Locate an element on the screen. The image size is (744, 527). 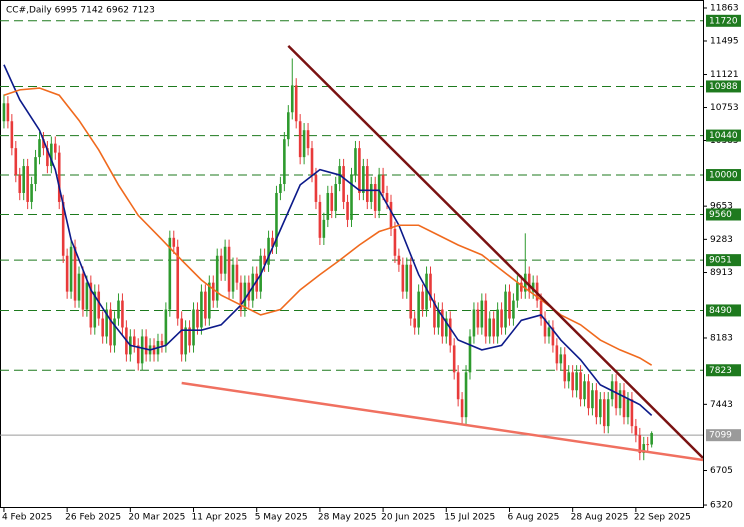
x-tick-label: 22 Sep 2025 is located at coordinates (662, 518).